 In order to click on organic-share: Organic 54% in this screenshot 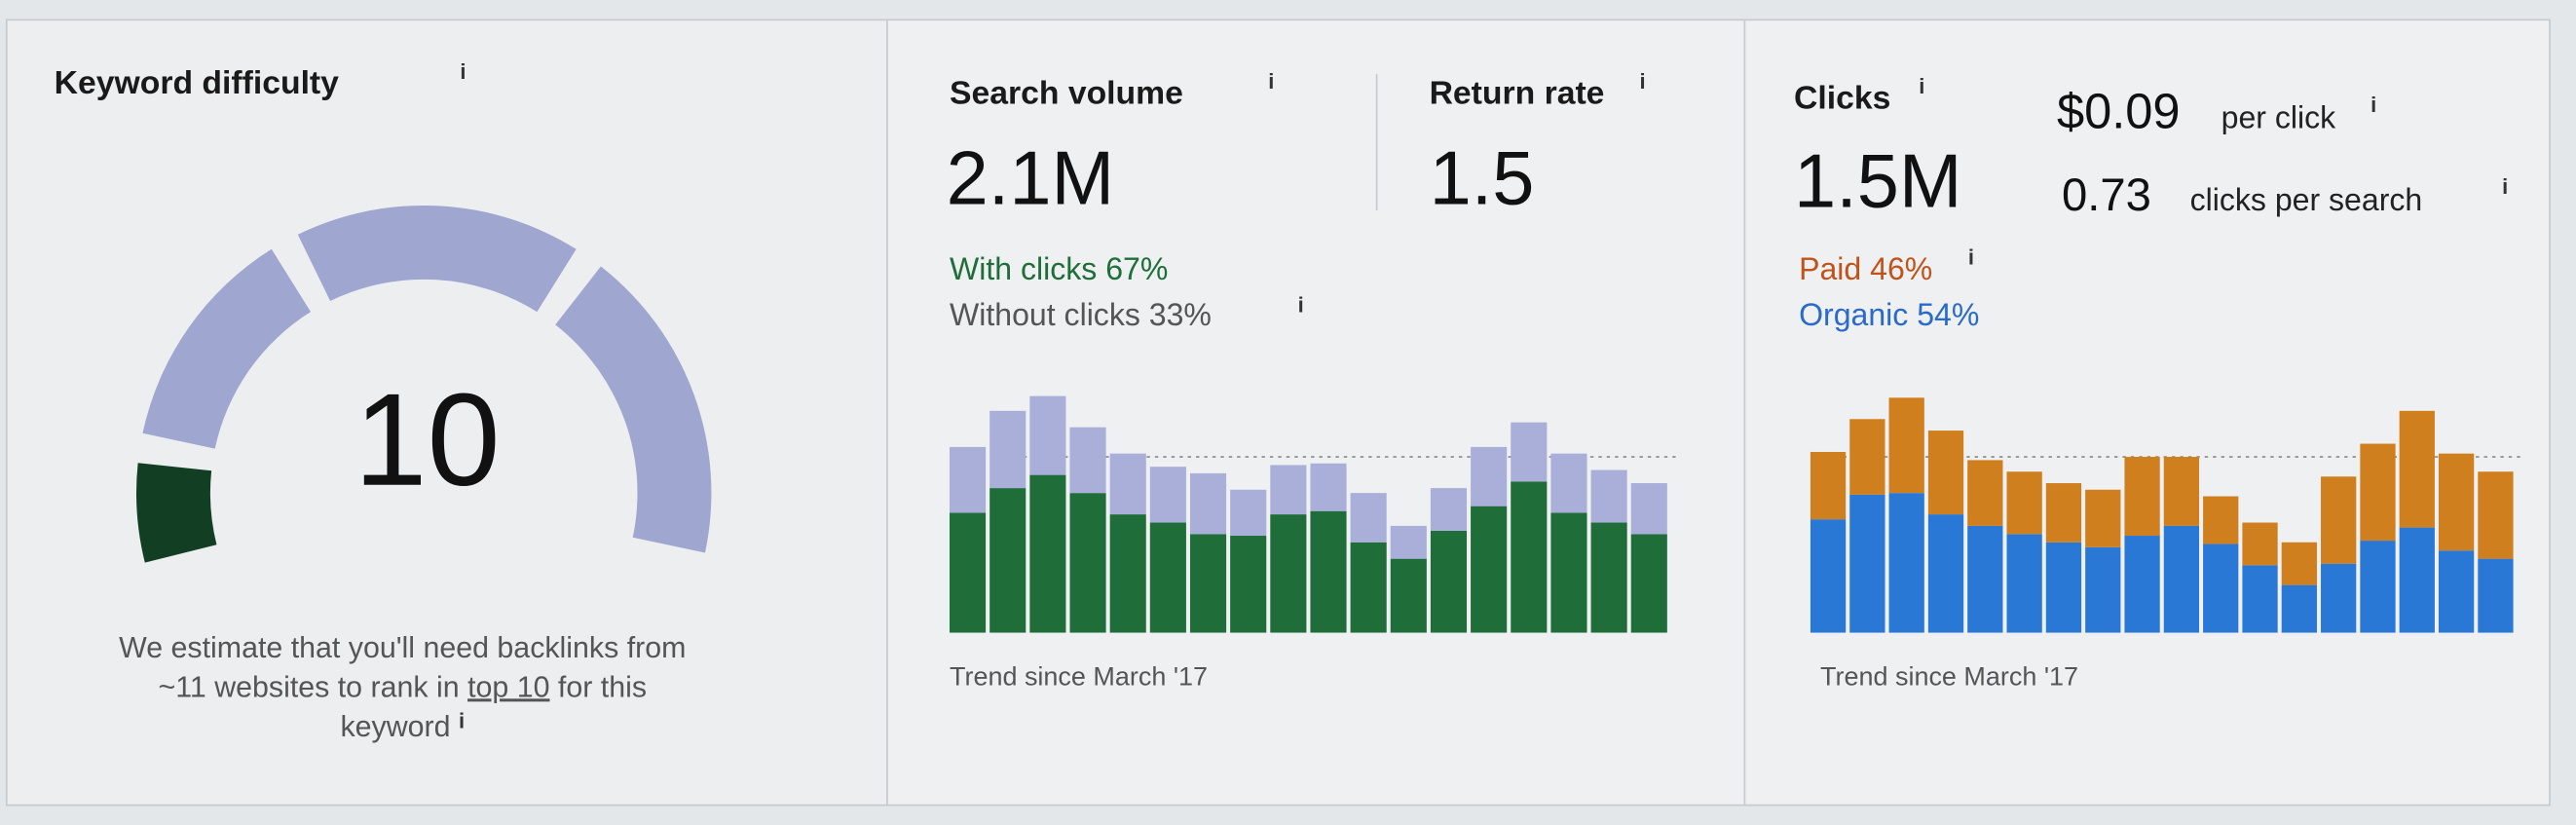, I will do `click(1889, 314)`.